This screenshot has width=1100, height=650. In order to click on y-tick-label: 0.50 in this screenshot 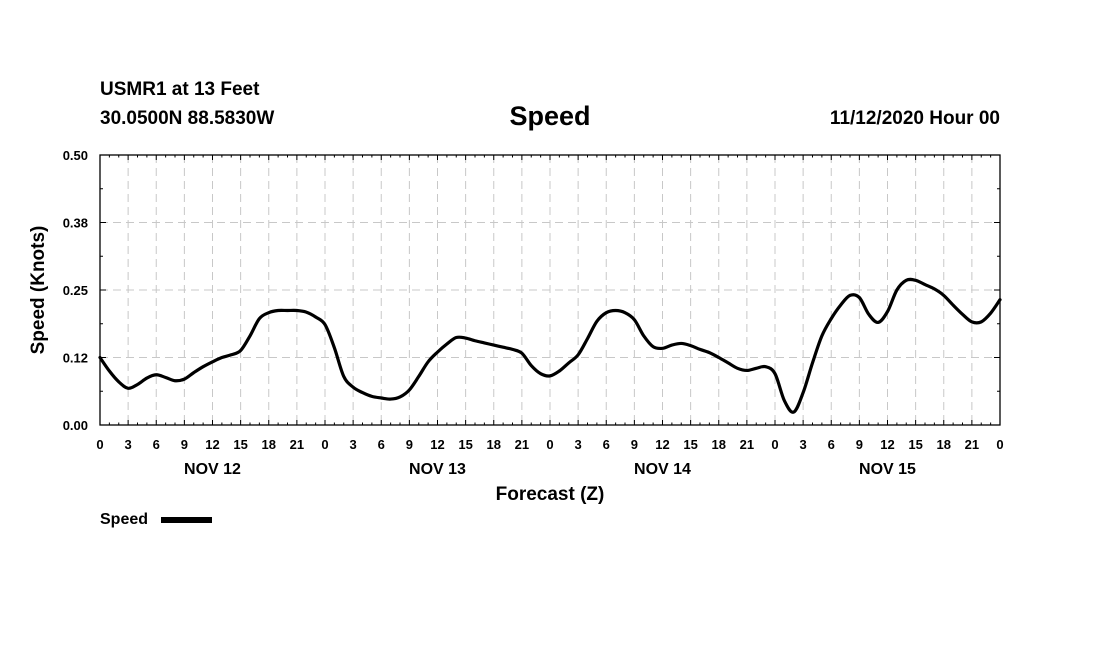, I will do `click(75, 155)`.